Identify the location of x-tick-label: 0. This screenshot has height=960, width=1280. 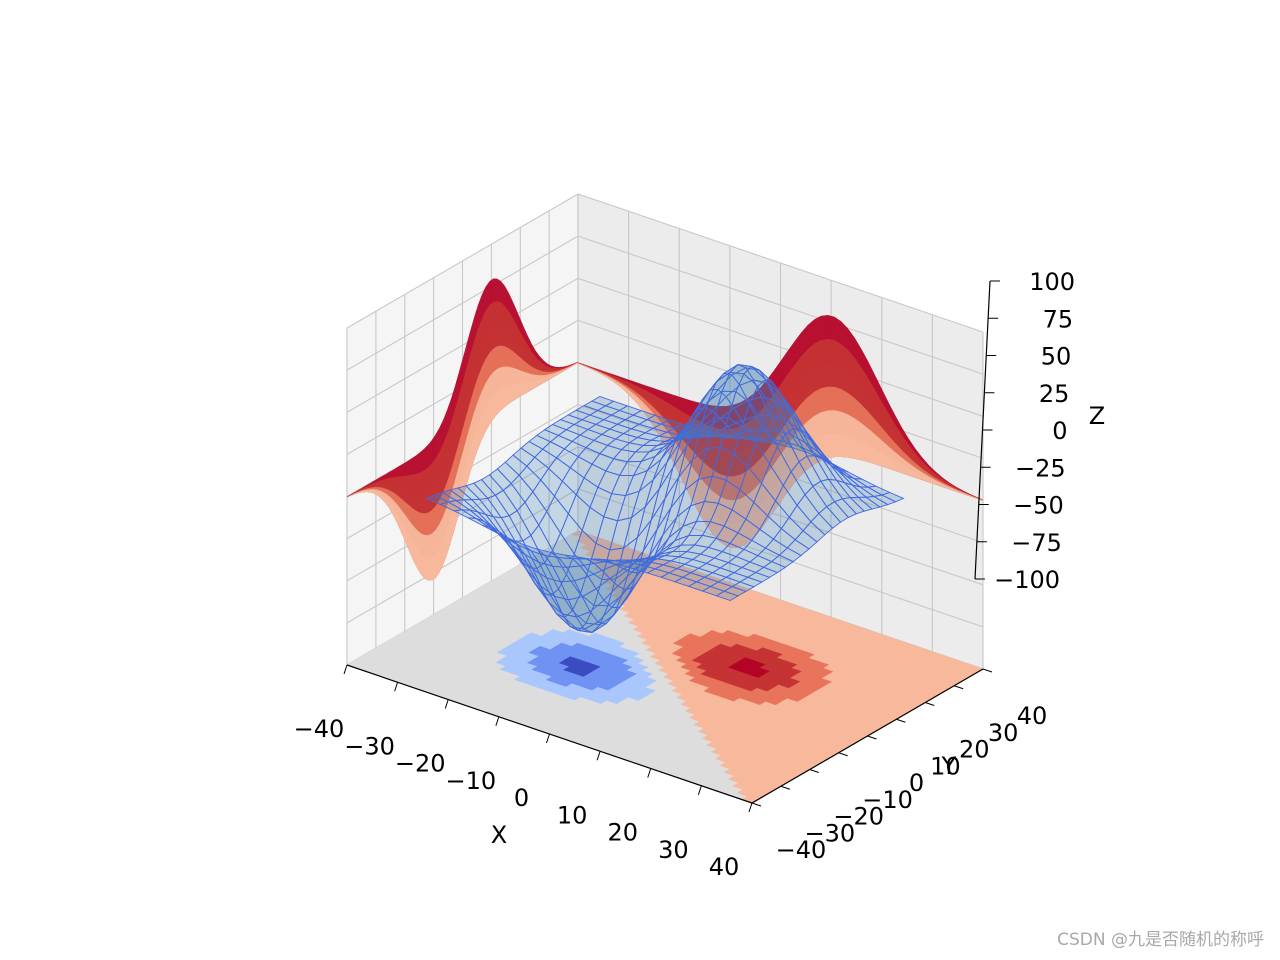
(521, 798).